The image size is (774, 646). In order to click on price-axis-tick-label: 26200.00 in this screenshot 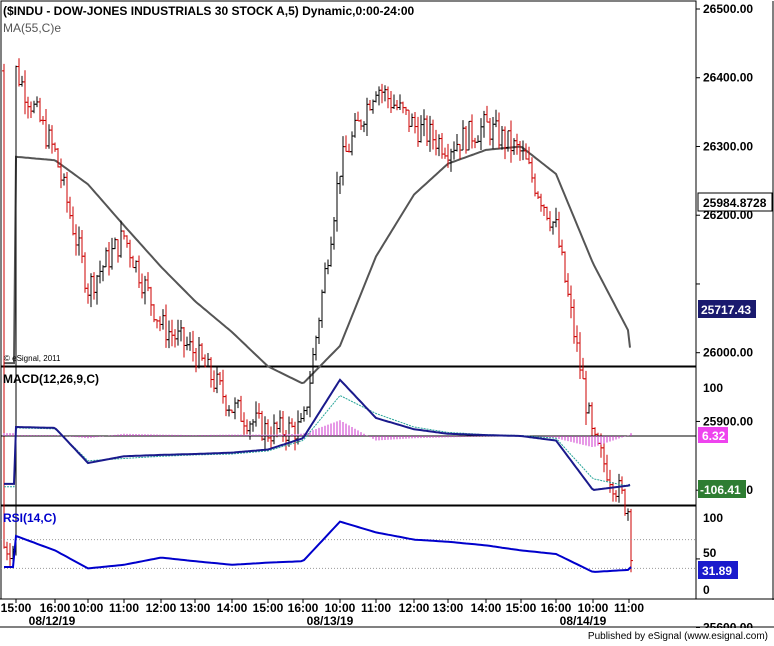, I will do `click(728, 215)`.